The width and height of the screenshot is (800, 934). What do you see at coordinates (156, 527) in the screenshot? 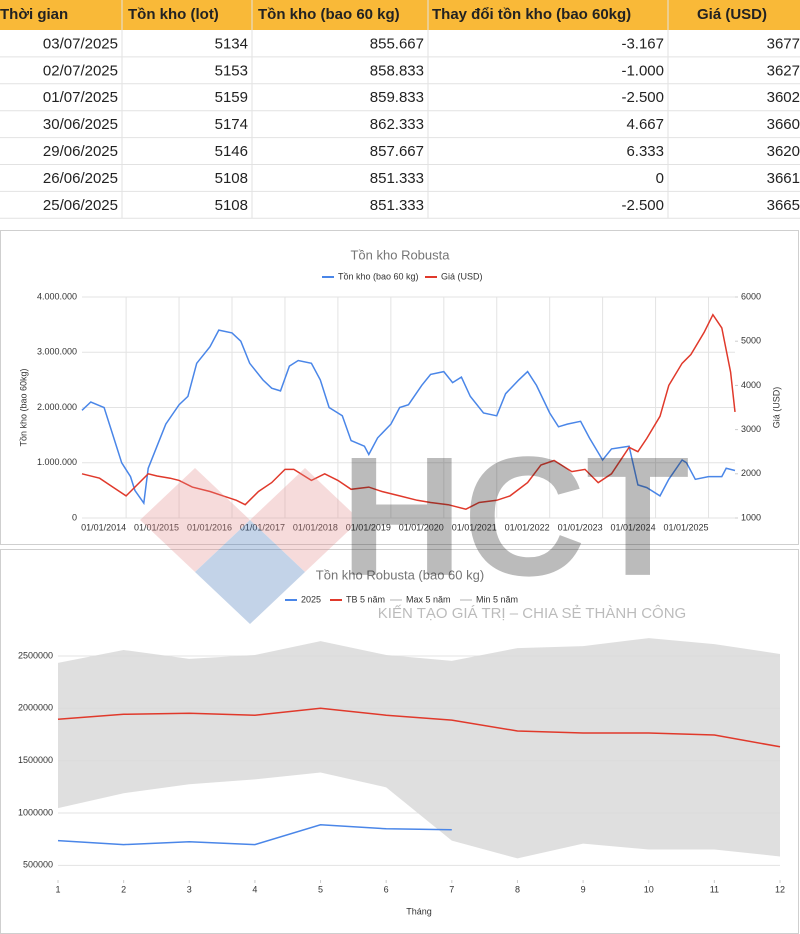
I see `x-tick-label: 01/01/2015` at bounding box center [156, 527].